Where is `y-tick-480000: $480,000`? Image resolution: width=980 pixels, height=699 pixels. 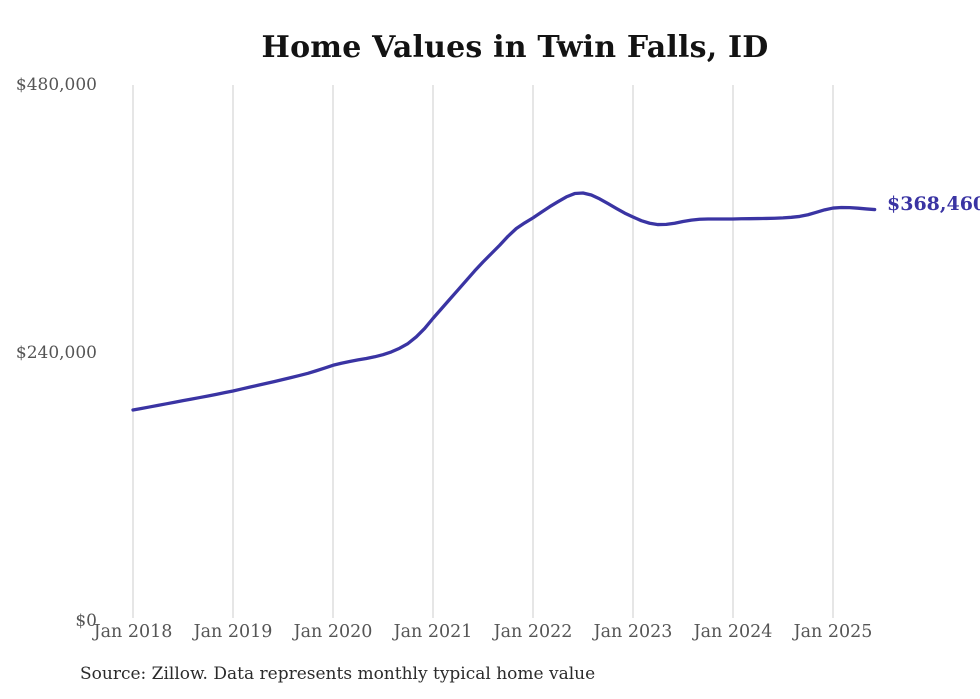
y-tick-480000: $480,000 is located at coordinates (56, 85).